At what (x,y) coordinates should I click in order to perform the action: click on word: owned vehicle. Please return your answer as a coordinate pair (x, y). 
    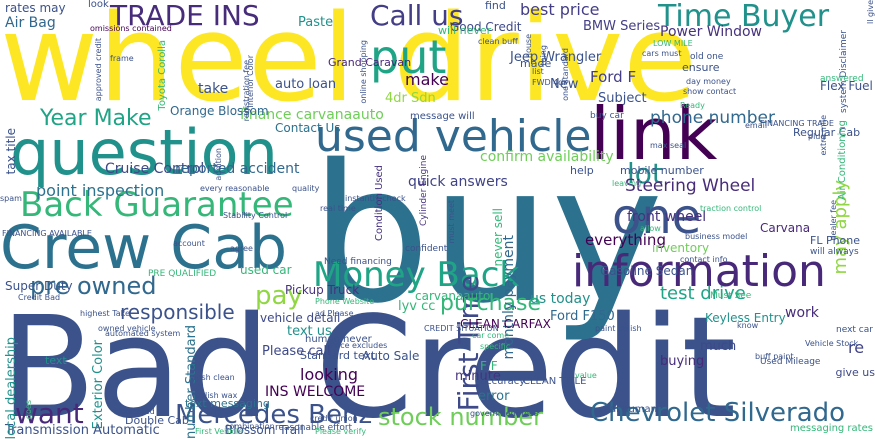
    Looking at the image, I should click on (127, 328).